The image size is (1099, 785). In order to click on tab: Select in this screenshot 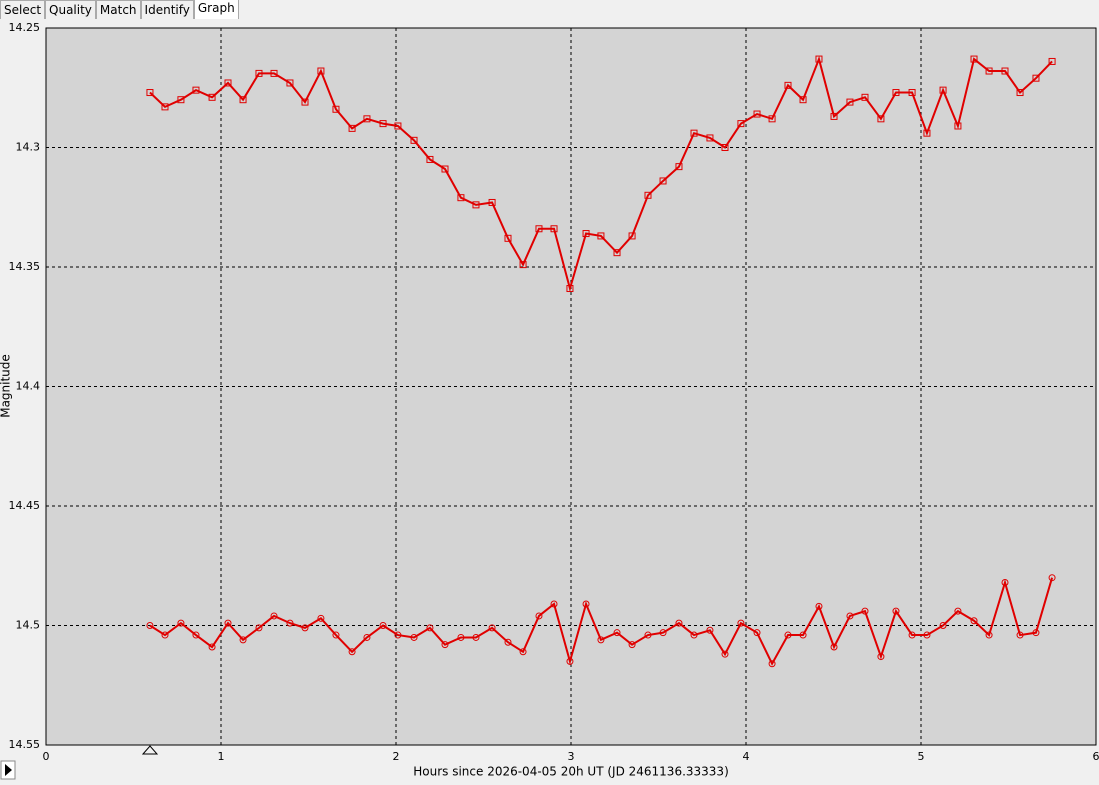, I will do `click(23, 9)`.